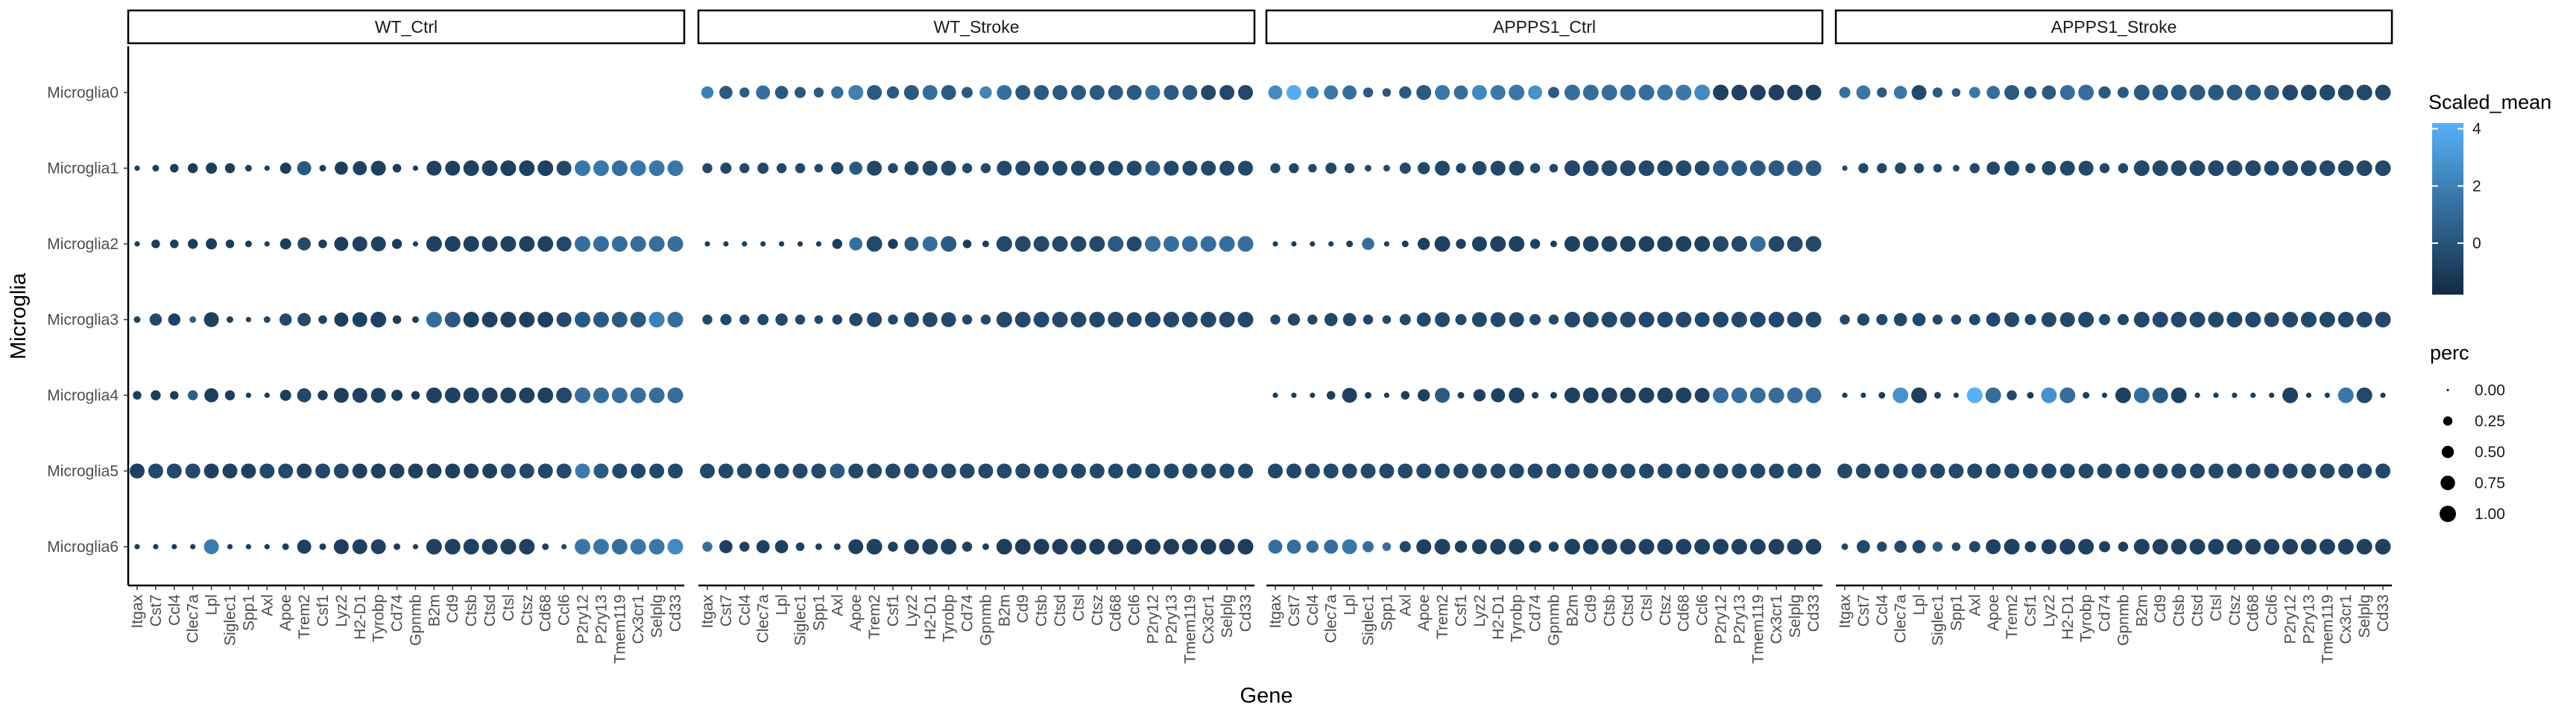 This screenshot has width=2576, height=716. I want to click on dot-microglia6-ccl4, so click(744, 546).